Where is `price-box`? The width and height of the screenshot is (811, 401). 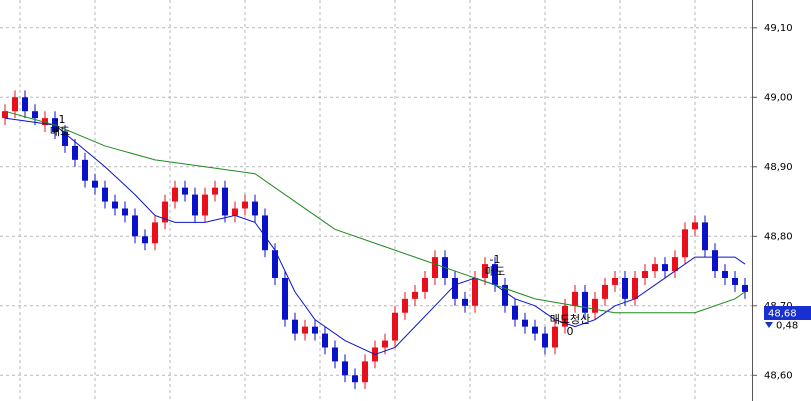
price-box is located at coordinates (787, 313).